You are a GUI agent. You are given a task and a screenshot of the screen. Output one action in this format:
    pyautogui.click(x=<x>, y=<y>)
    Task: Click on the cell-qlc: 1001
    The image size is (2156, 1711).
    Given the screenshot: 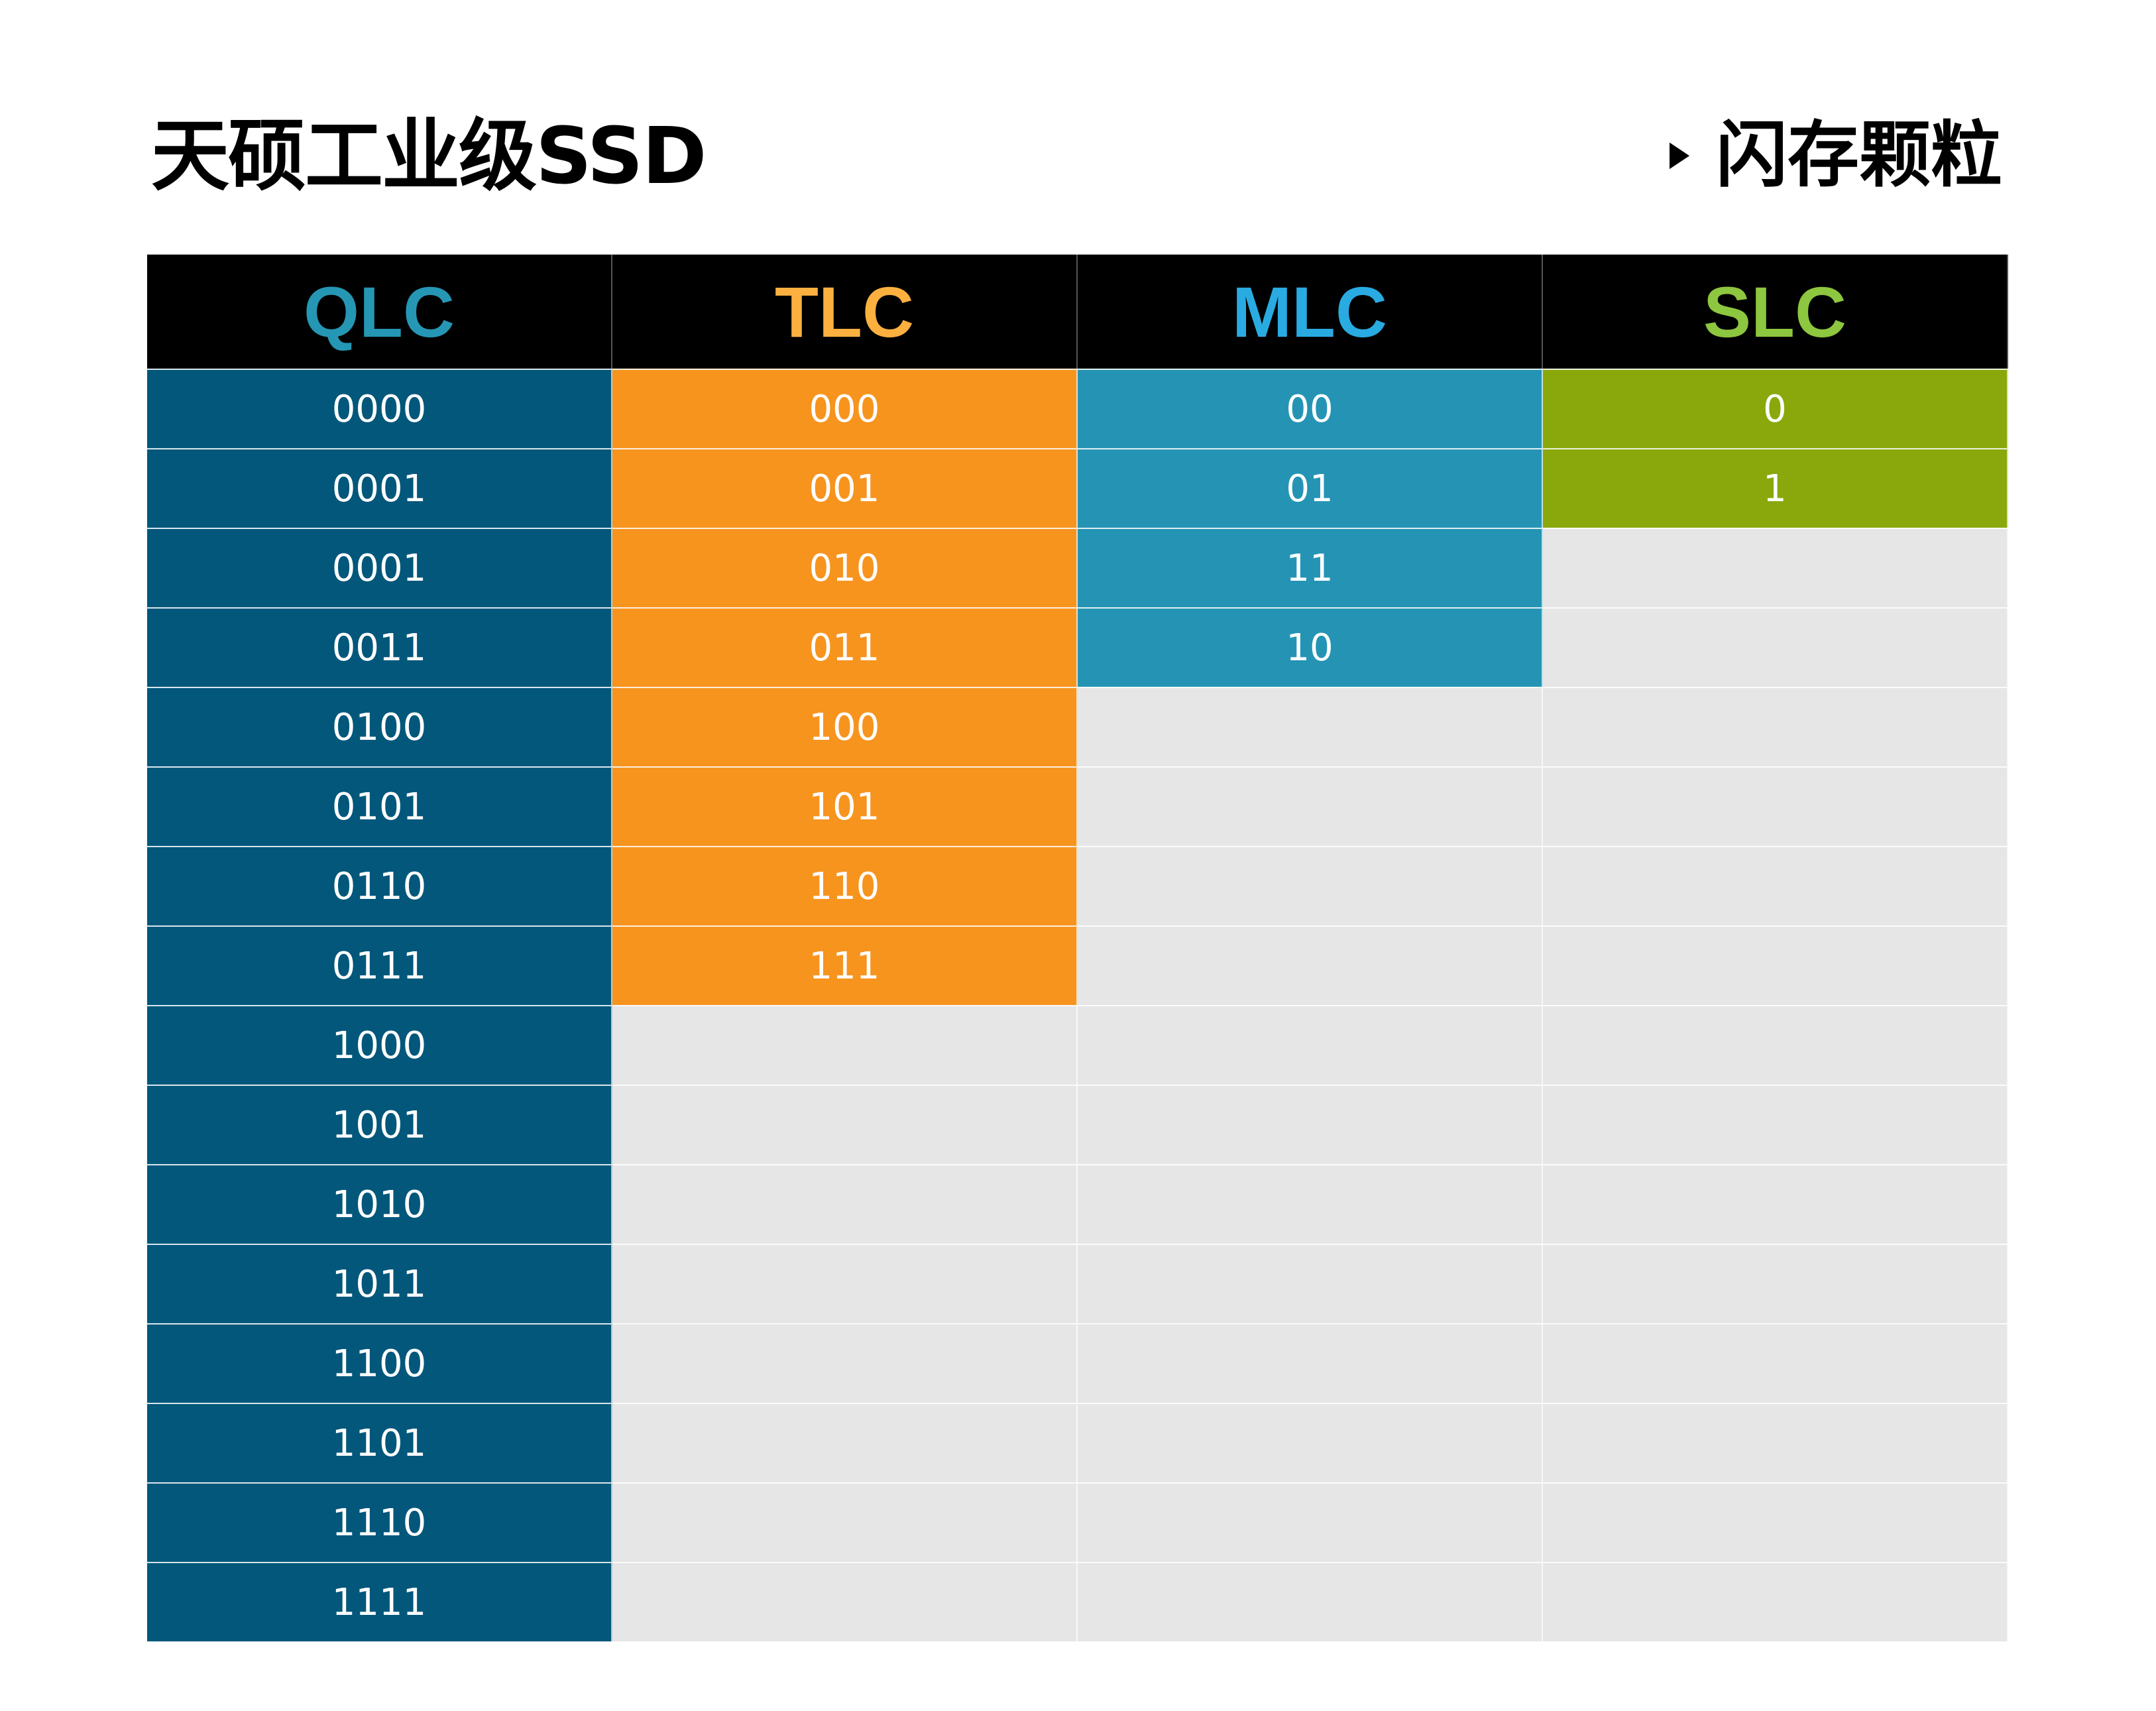 What is the action you would take?
    pyautogui.click(x=379, y=1124)
    